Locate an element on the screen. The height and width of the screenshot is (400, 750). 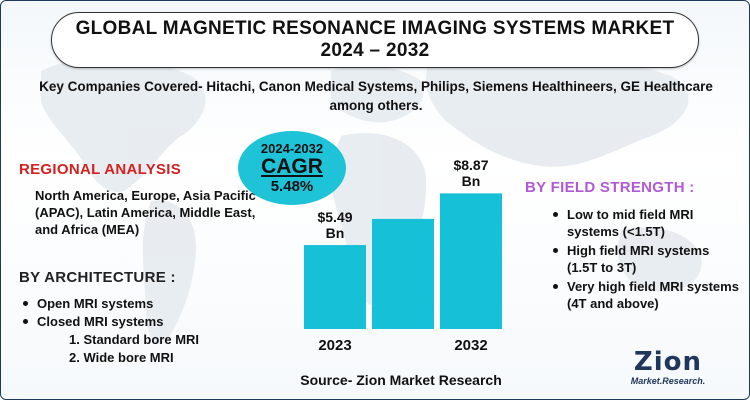
list-item: 1. Standard bore MRI is located at coordinates (134, 339).